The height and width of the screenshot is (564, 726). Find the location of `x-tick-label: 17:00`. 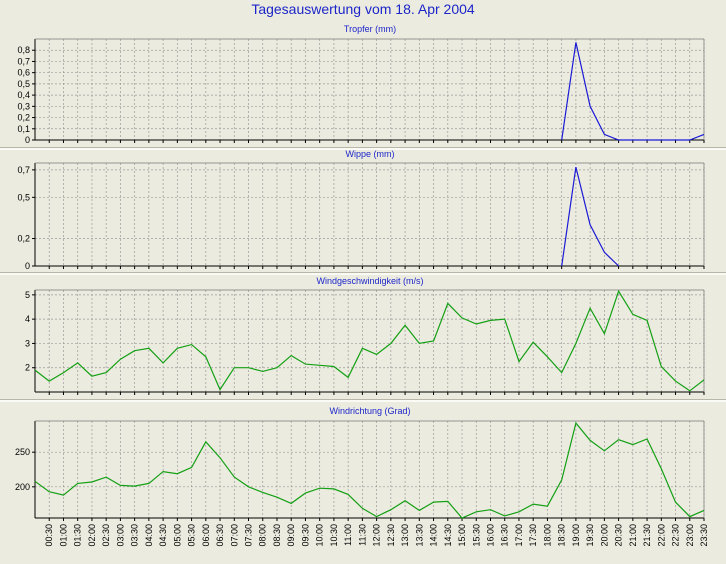

x-tick-label: 17:00 is located at coordinates (519, 535).